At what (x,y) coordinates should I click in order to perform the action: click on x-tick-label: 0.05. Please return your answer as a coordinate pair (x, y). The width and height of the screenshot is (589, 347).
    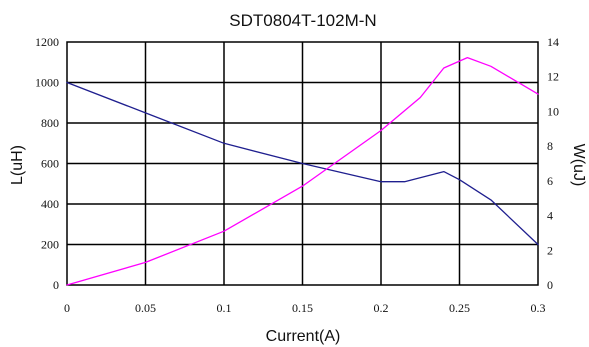
    Looking at the image, I should click on (145, 308).